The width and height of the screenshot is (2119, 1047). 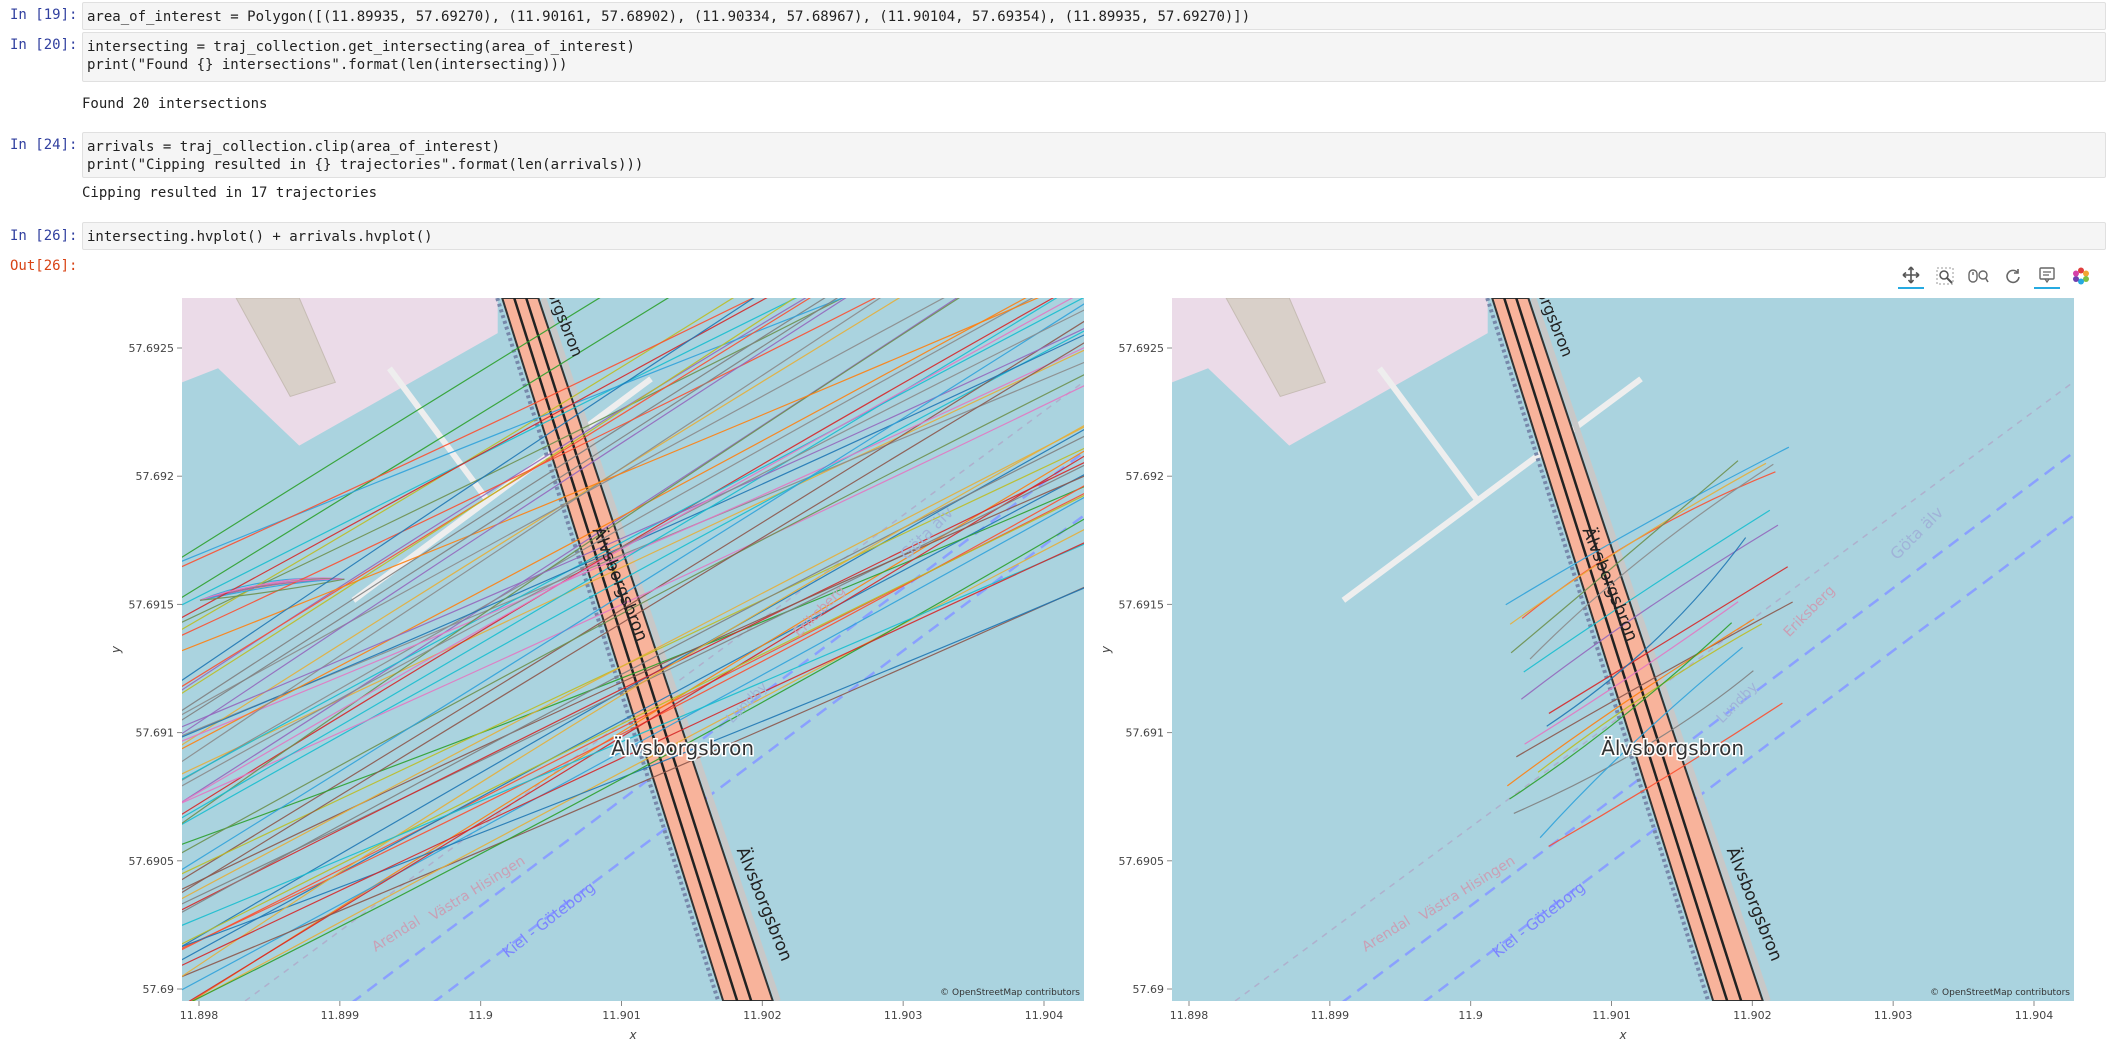 I want to click on hover-tool, so click(x=2047, y=276).